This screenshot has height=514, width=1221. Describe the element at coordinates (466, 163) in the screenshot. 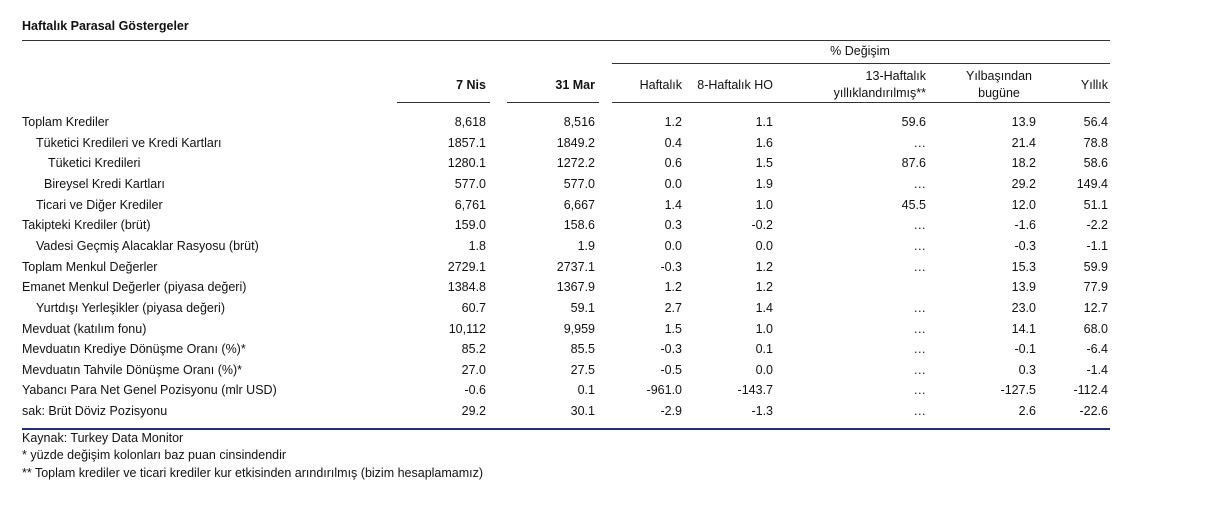

I see `cell-c1: 1280.1` at that location.